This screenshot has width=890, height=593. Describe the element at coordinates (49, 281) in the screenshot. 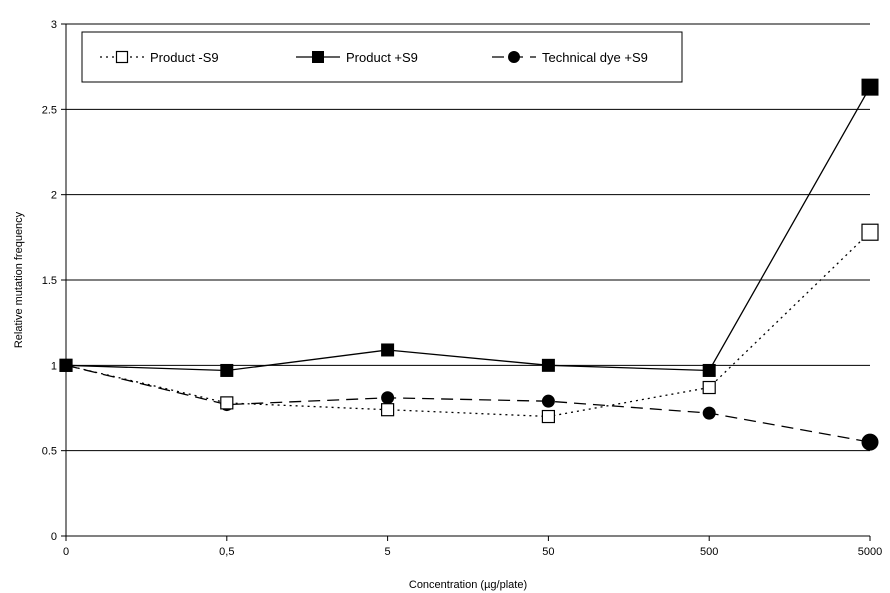

I see `y-tick-label: 1.5` at that location.